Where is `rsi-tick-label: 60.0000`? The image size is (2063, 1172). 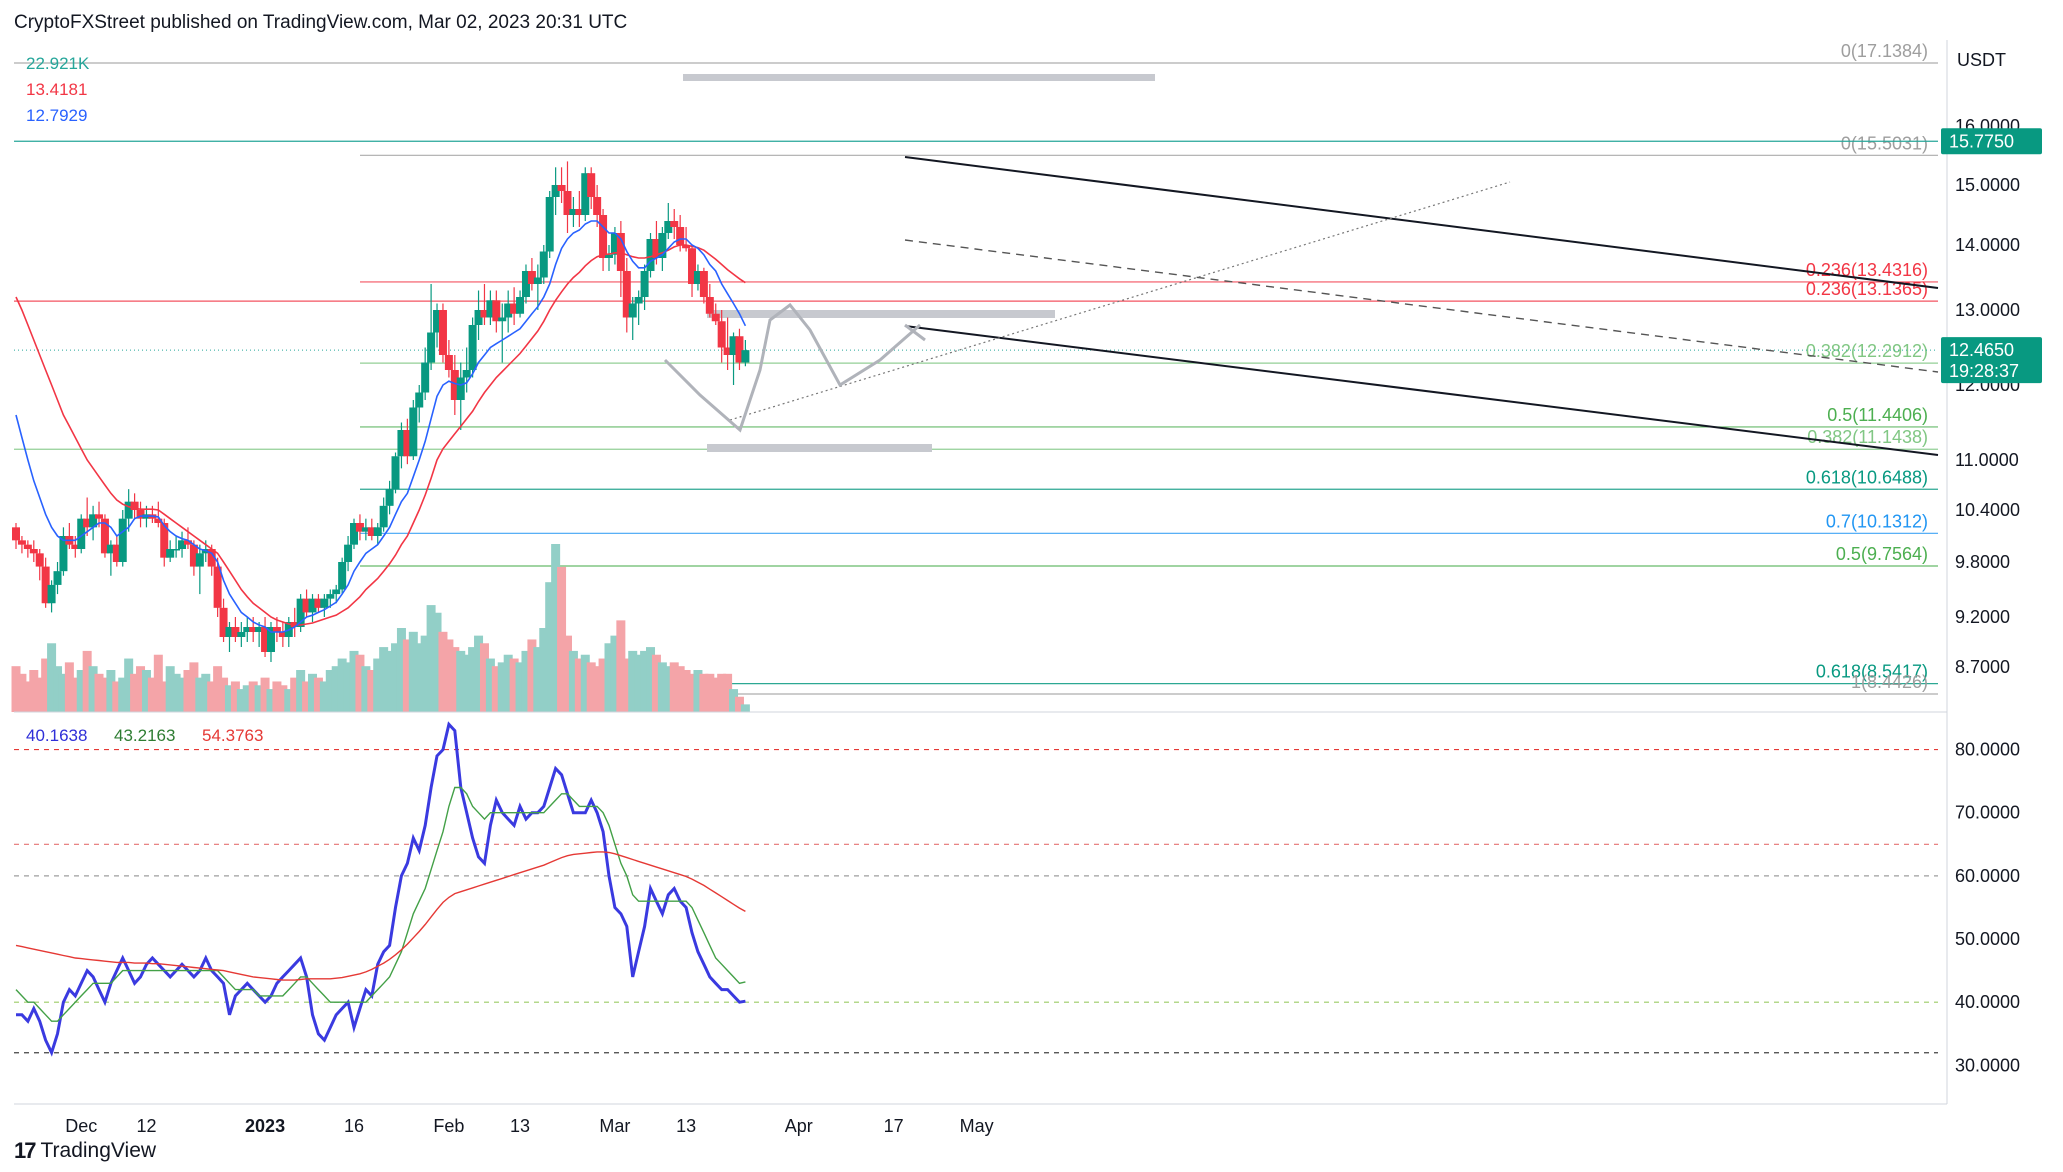
rsi-tick-label: 60.0000 is located at coordinates (1987, 876).